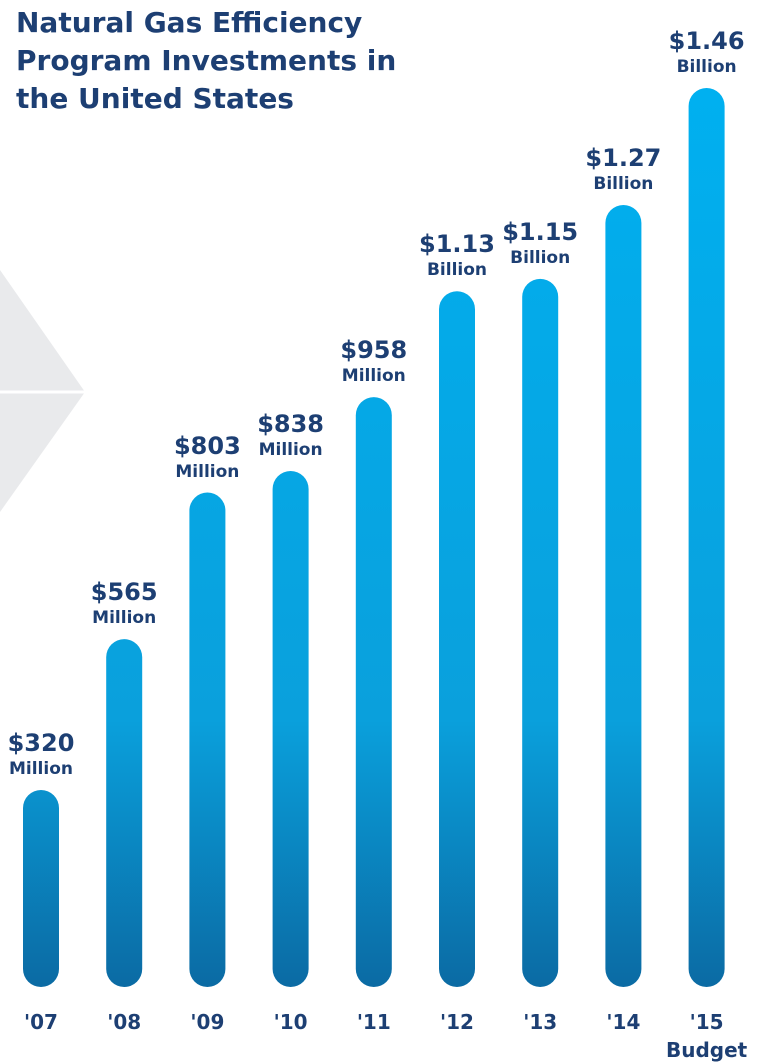 This screenshot has height=1064, width=769. Describe the element at coordinates (373, 1022) in the screenshot. I see `x-tick-label: '11` at that location.